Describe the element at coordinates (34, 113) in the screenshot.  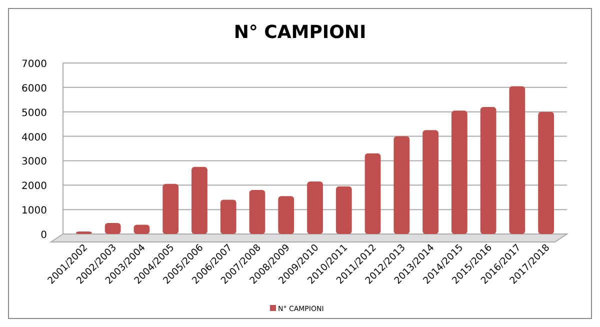
I see `y-tick-label: 5000` at that location.